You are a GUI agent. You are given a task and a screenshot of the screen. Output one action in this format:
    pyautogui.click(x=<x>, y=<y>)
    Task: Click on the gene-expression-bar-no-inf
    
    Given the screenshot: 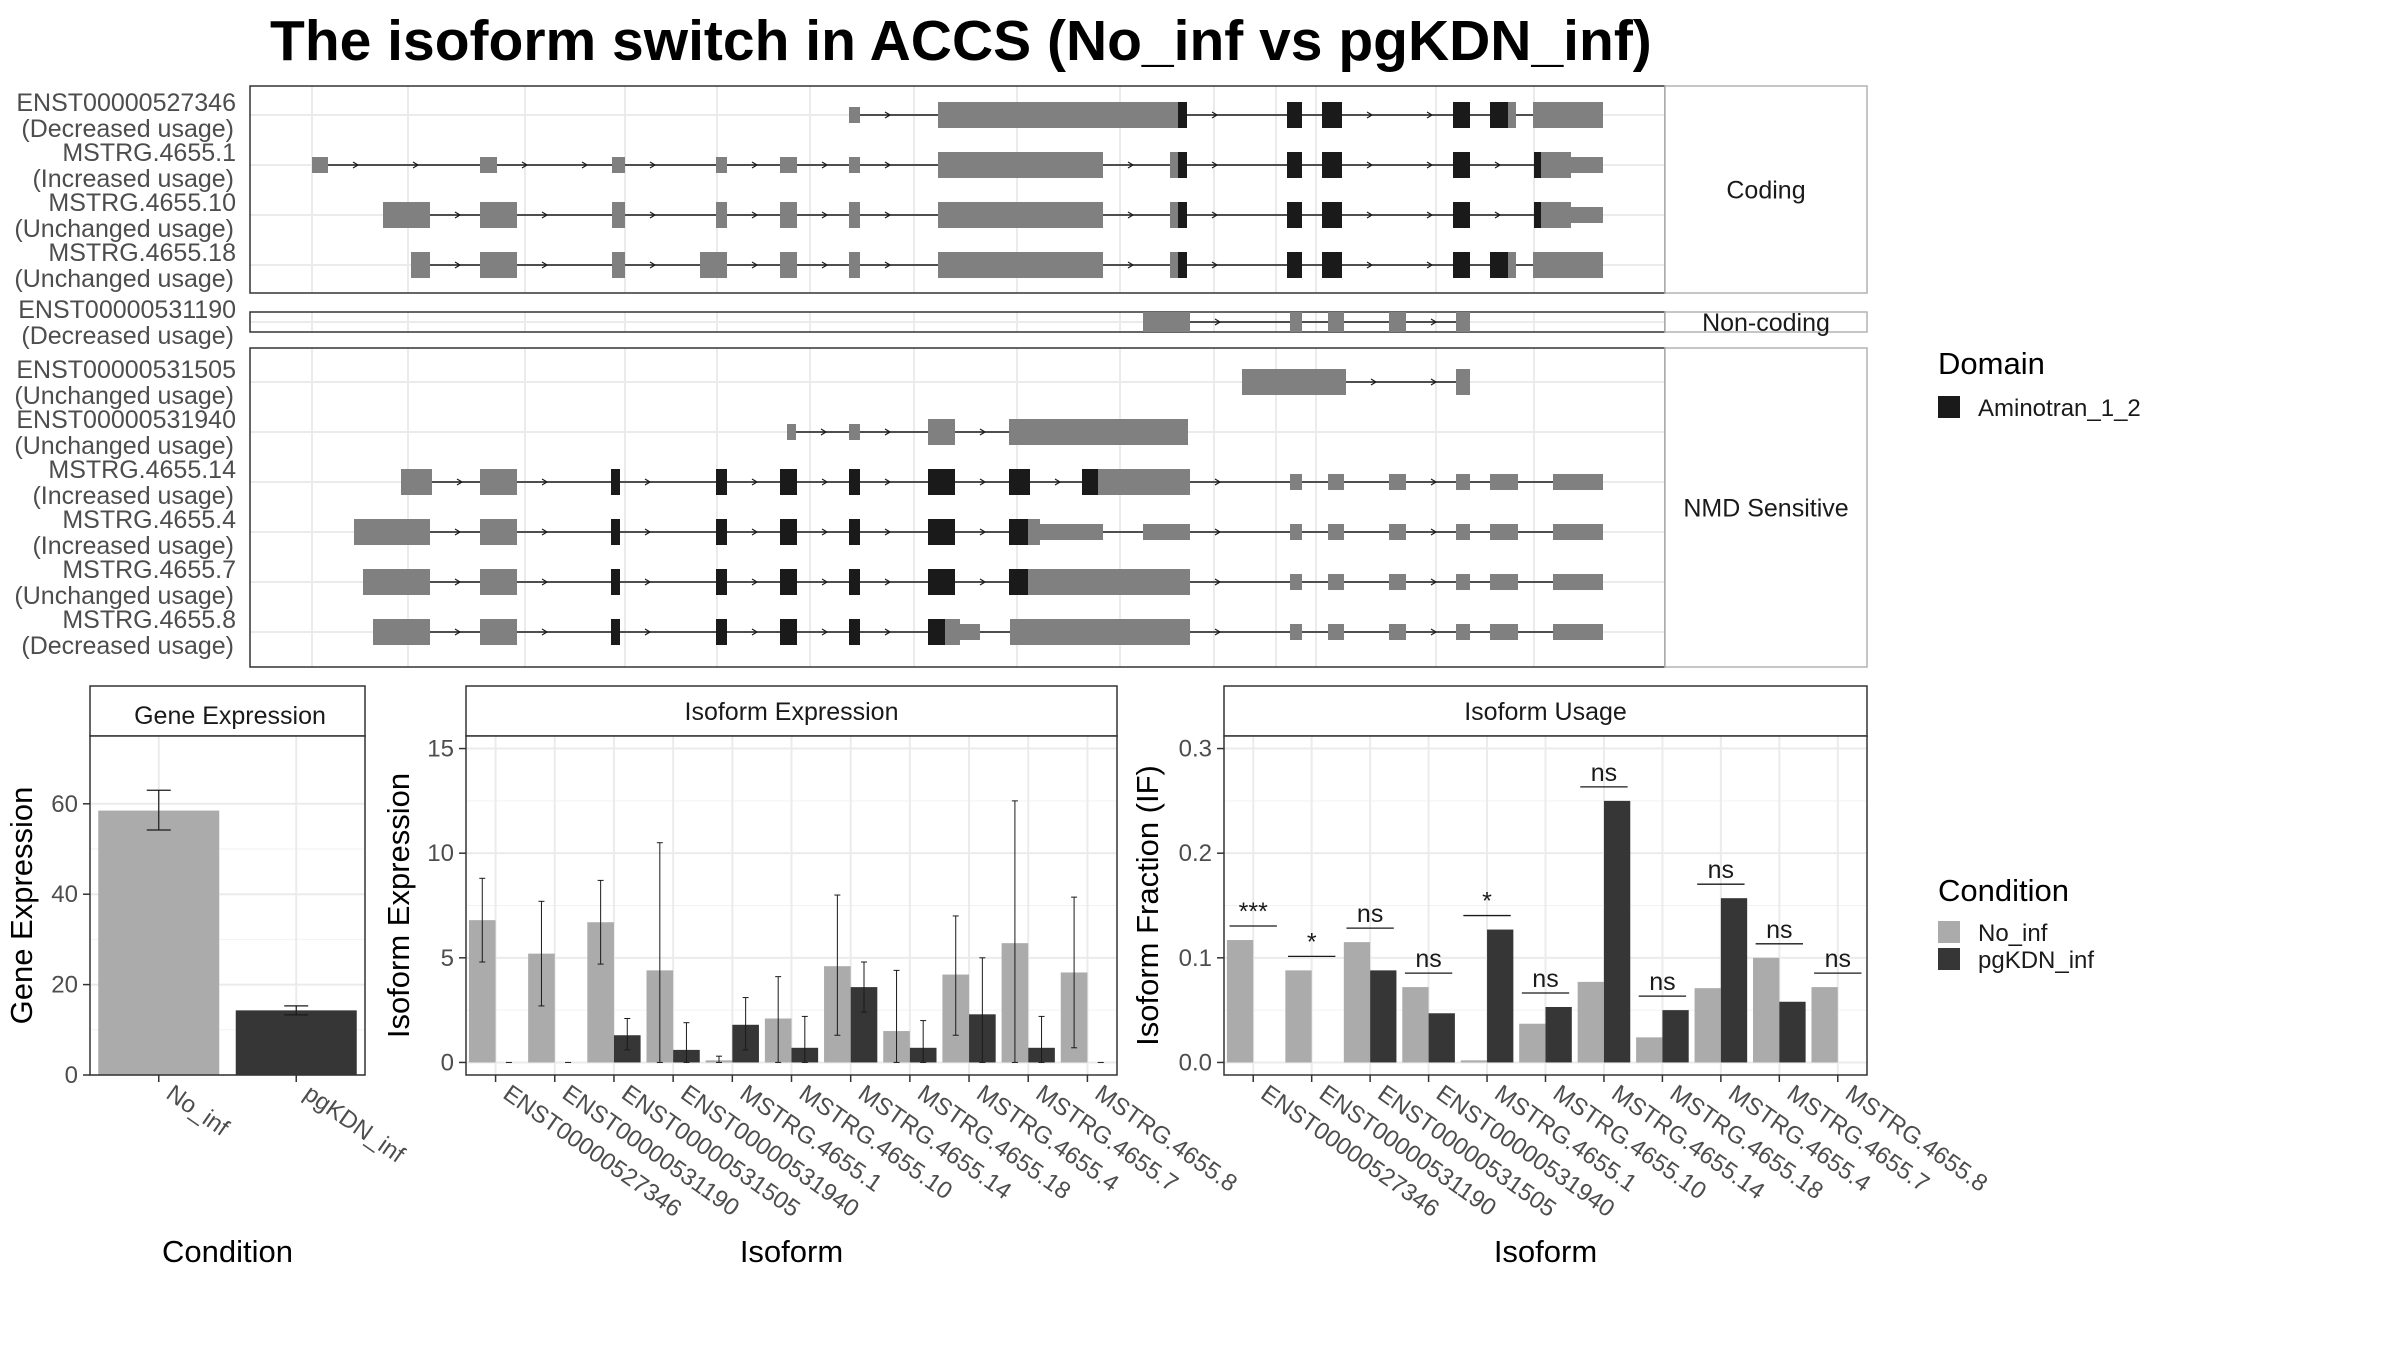 What is the action you would take?
    pyautogui.click(x=159, y=942)
    